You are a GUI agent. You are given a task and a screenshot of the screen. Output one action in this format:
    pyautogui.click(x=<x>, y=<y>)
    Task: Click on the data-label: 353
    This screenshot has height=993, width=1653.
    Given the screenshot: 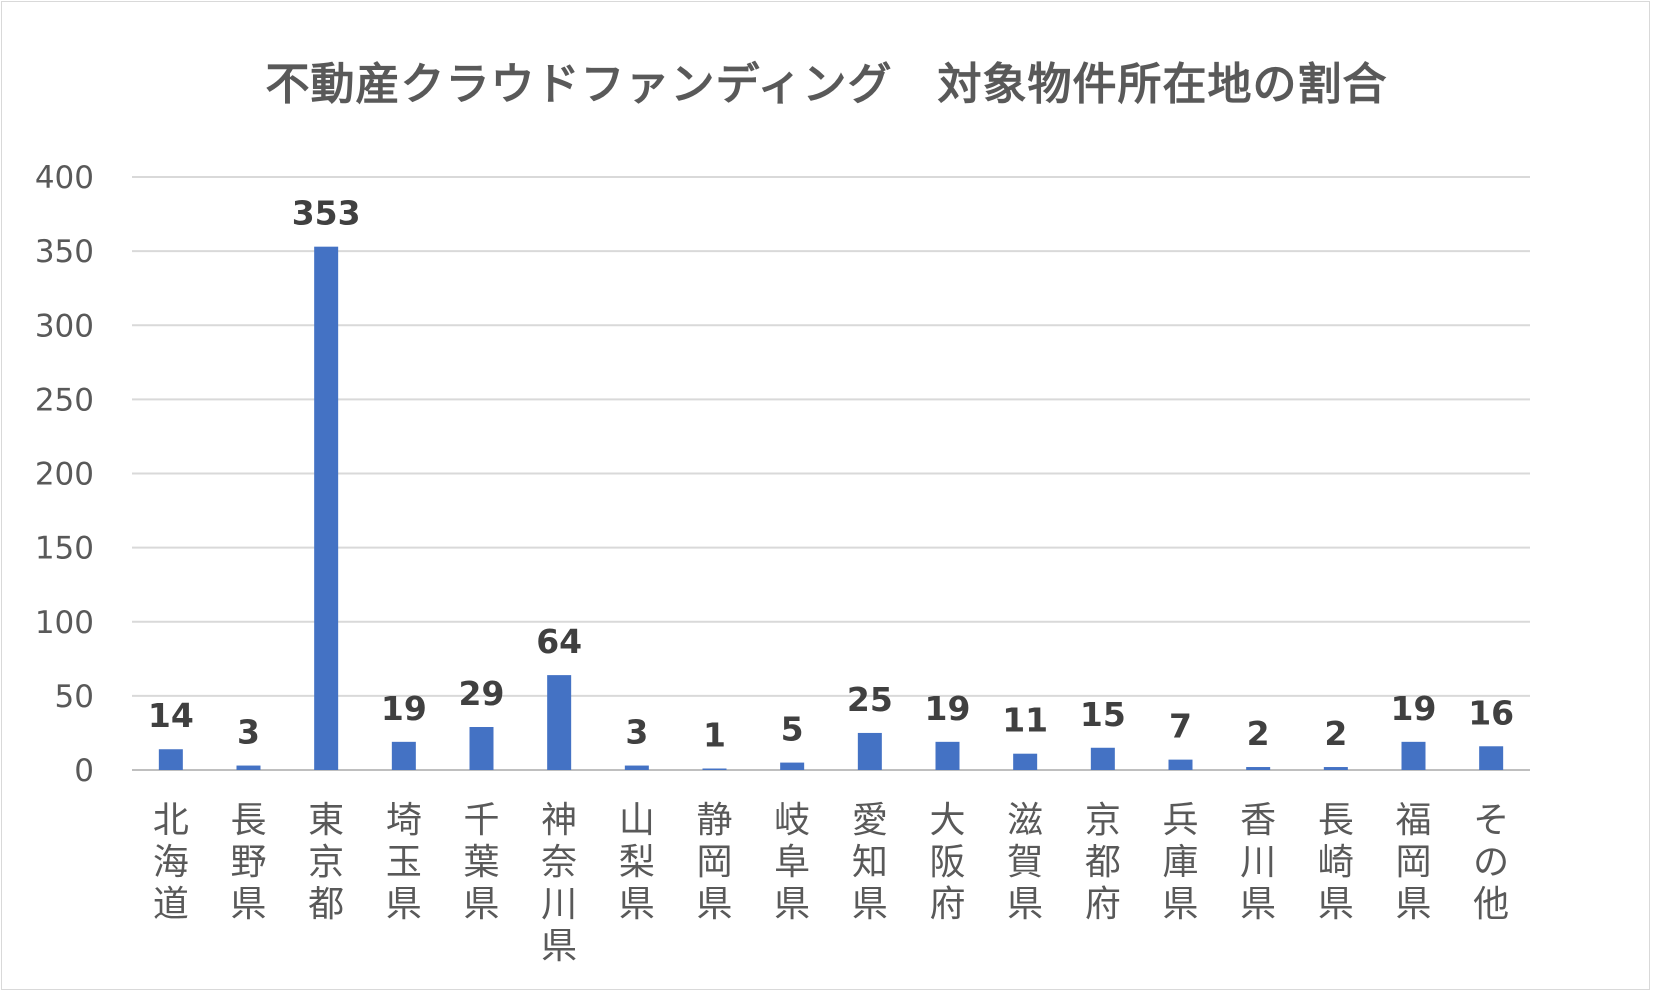 What is the action you would take?
    pyautogui.click(x=326, y=213)
    